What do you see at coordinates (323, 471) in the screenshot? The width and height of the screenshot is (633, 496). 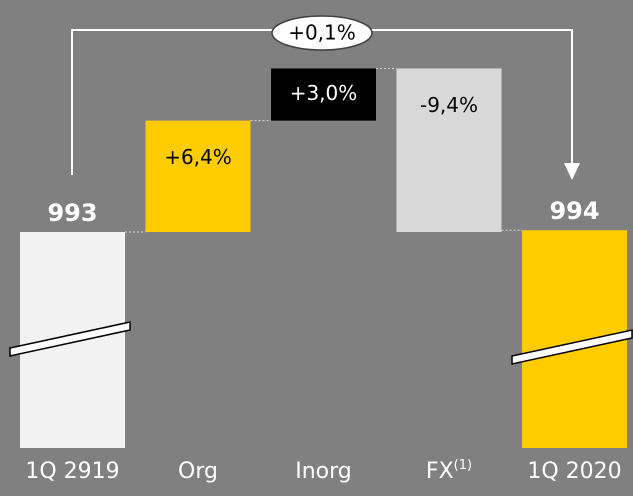 I see `x-tick-label: Inorg` at bounding box center [323, 471].